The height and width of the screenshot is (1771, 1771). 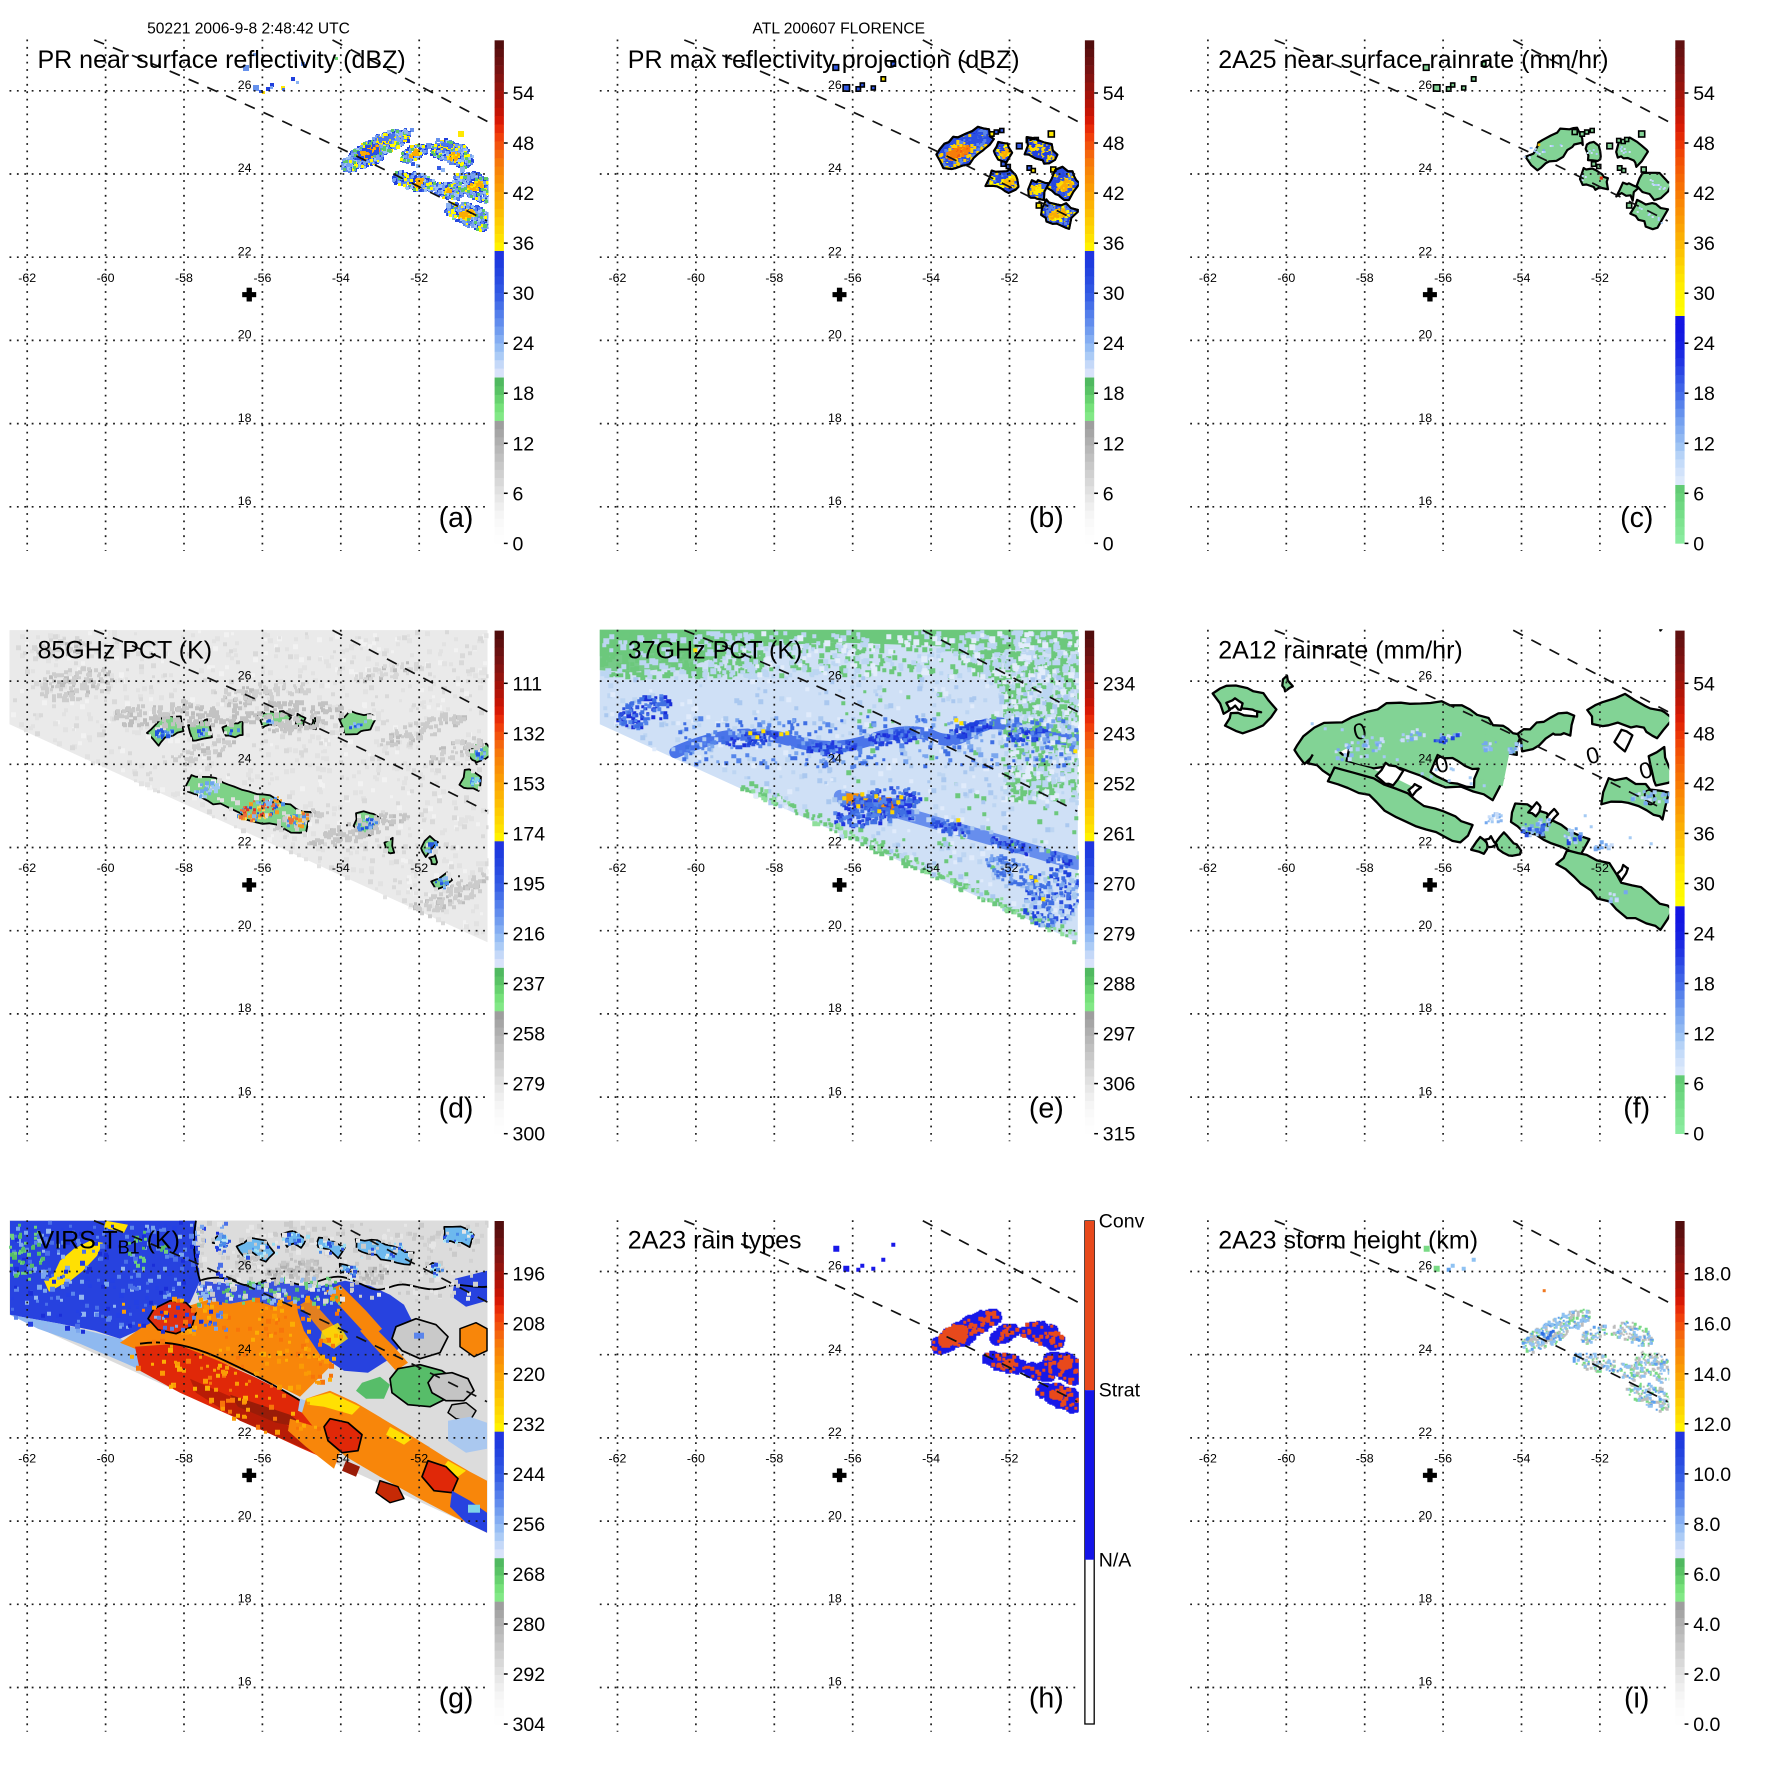 I want to click on svg-text: 195, so click(x=529, y=885).